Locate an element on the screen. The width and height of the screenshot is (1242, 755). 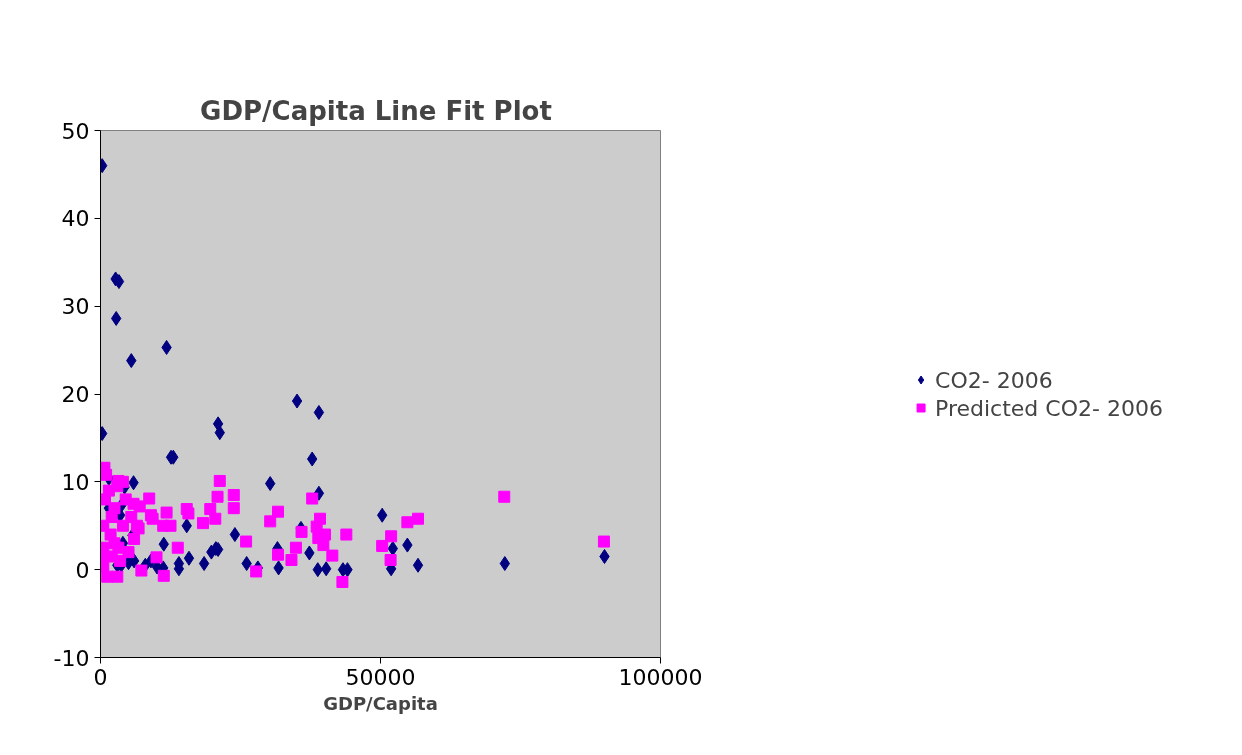
y-tick-label: 20 is located at coordinates (75, 394).